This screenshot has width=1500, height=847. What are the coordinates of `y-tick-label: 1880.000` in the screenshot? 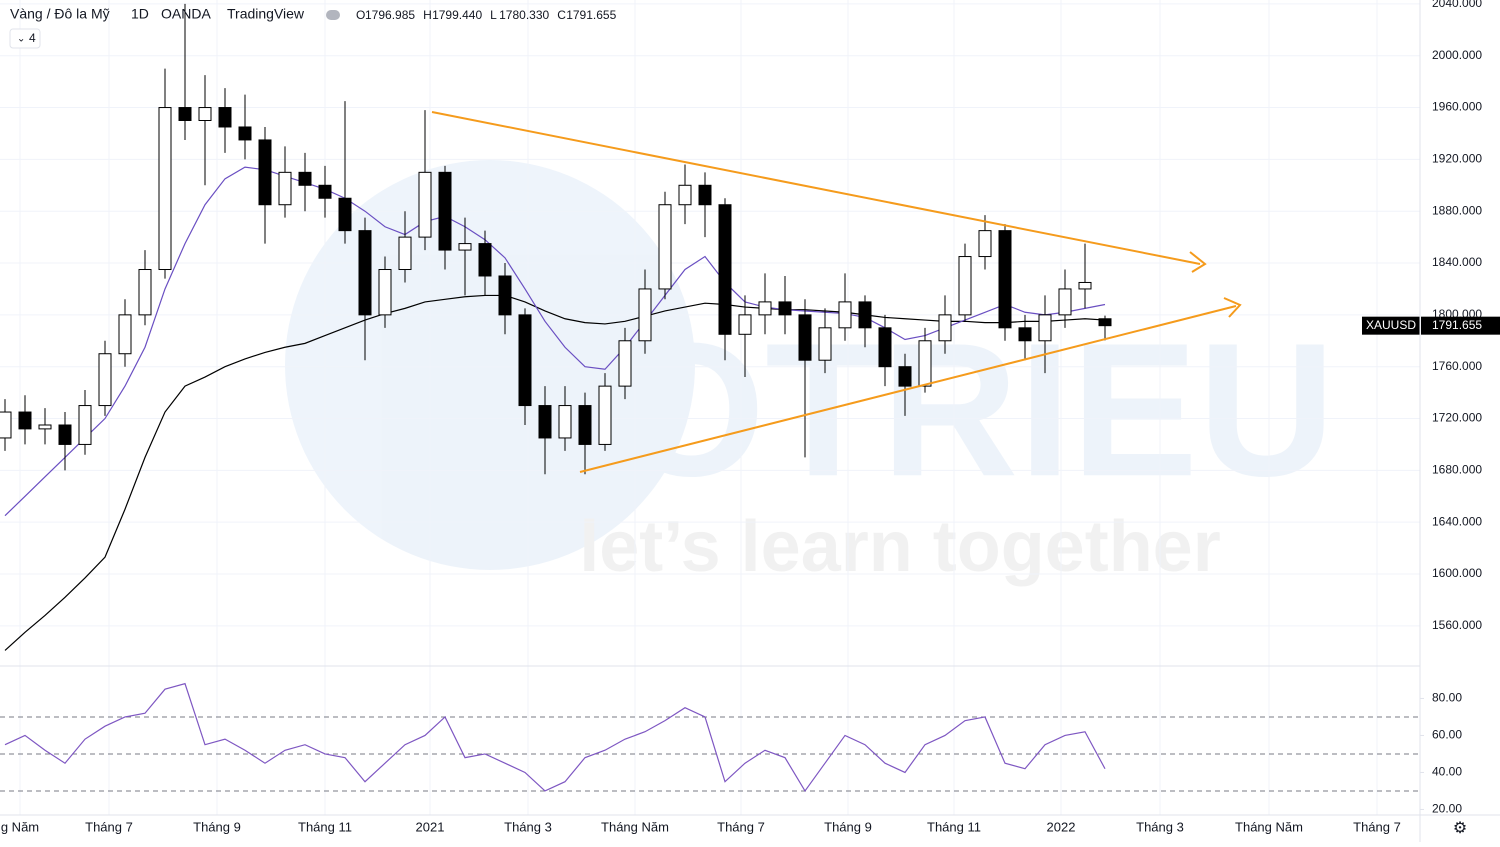 It's located at (1457, 210).